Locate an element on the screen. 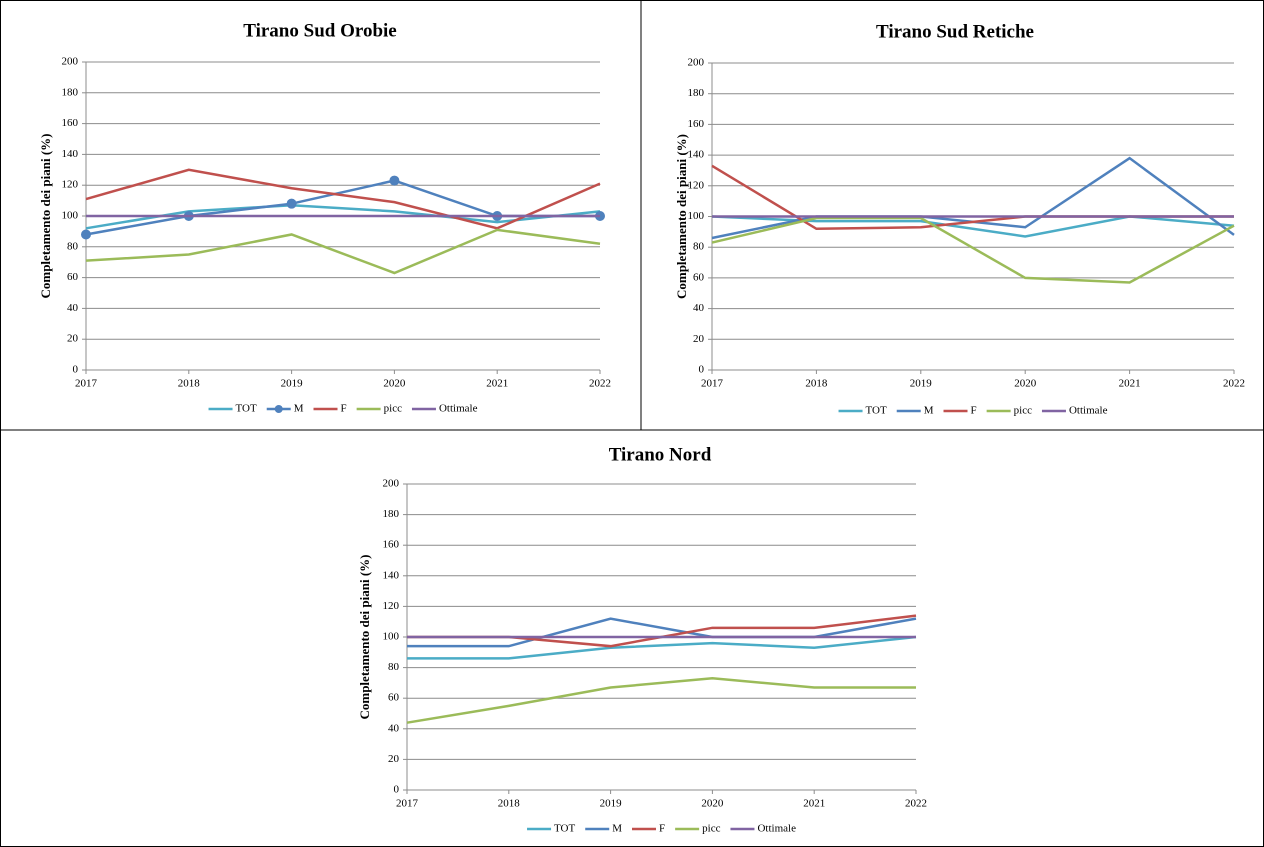 The height and width of the screenshot is (847, 1264). chart-title: Tirano Sud Retiche is located at coordinates (955, 31).